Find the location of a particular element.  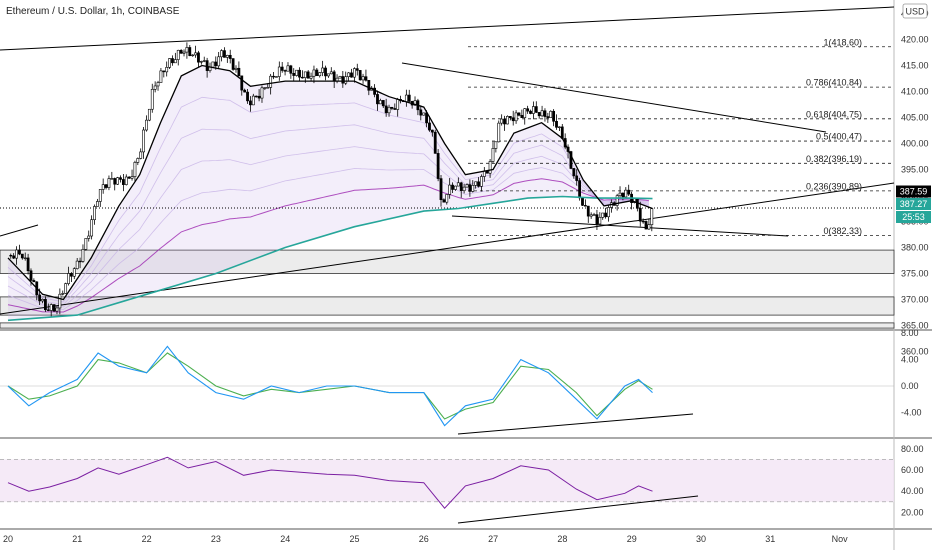

time-tick-5: 25 is located at coordinates (354, 539).